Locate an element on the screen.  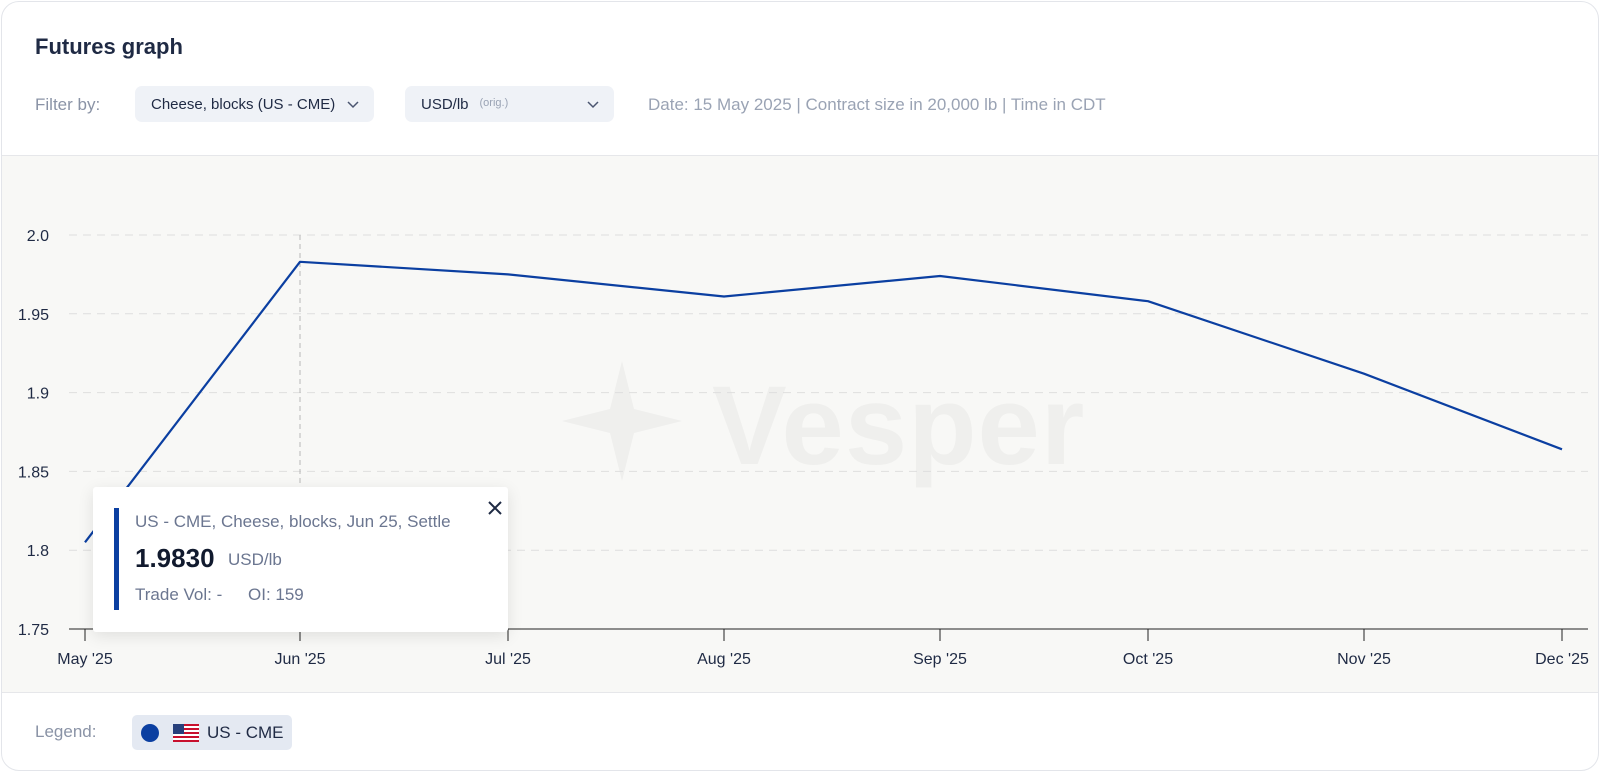
legend-item-label: US - CME is located at coordinates (245, 732).